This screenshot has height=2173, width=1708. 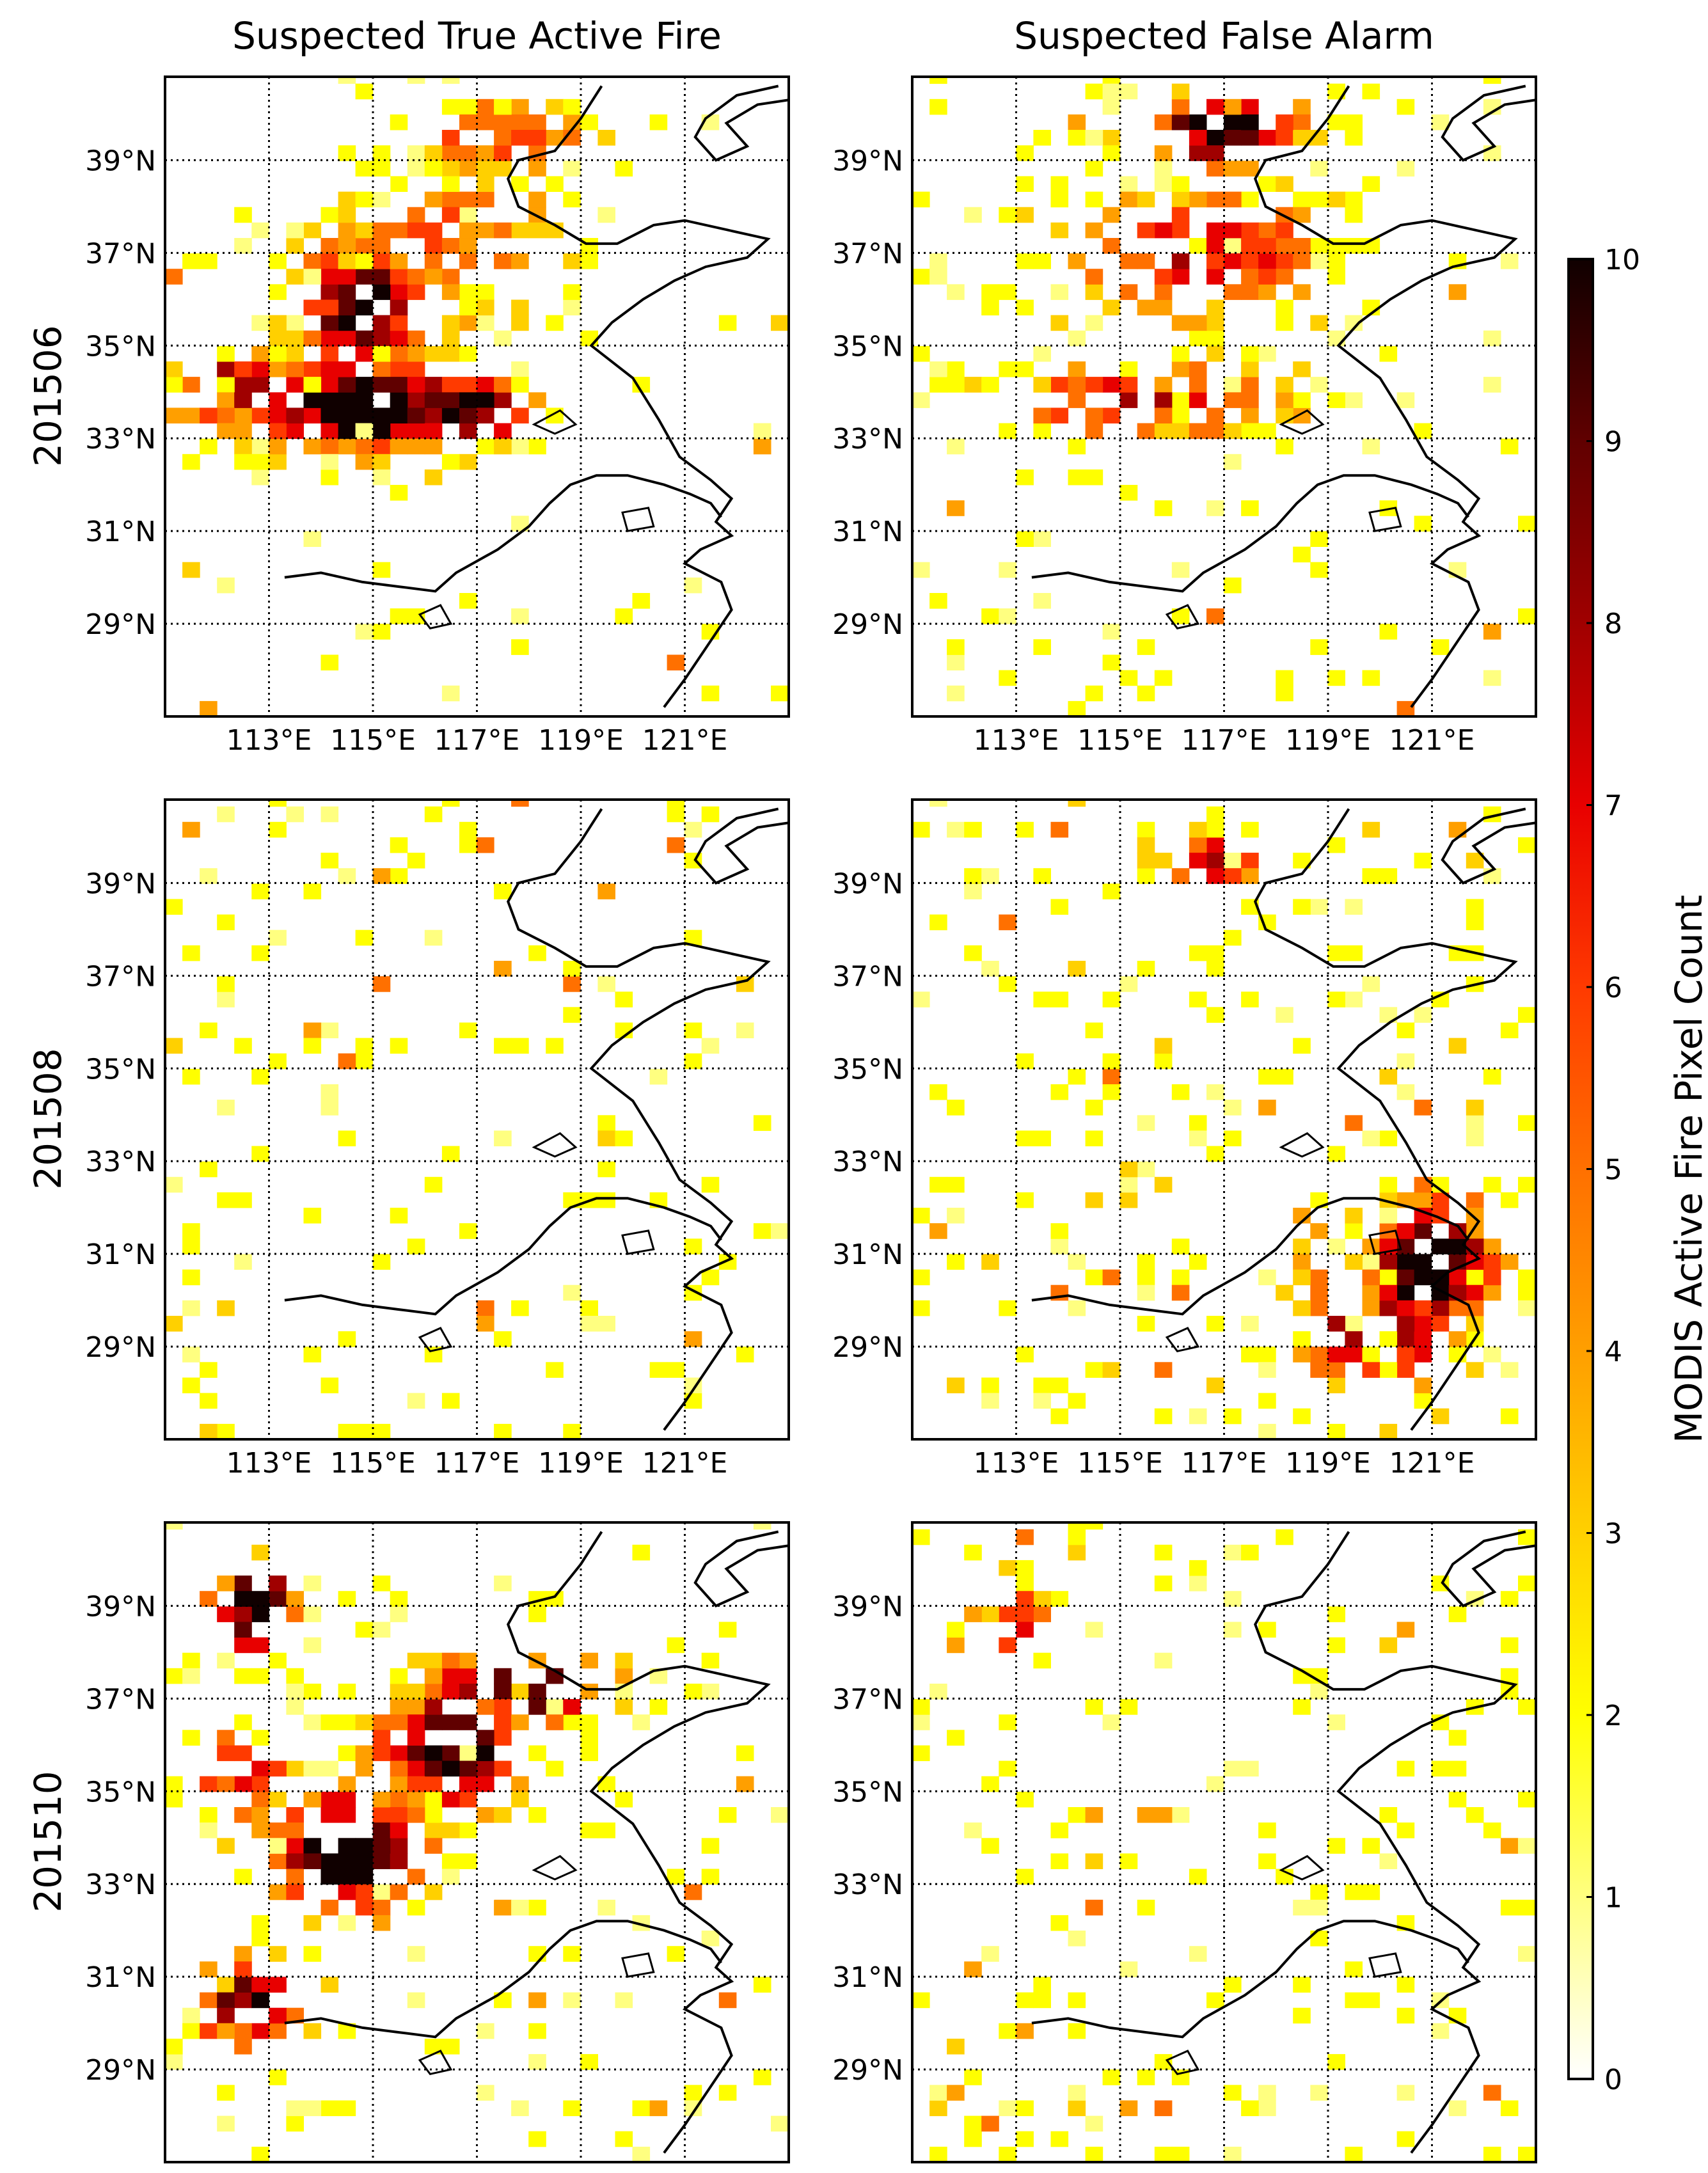 What do you see at coordinates (121, 1885) in the screenshot?
I see `y-tick-label: 33°N` at bounding box center [121, 1885].